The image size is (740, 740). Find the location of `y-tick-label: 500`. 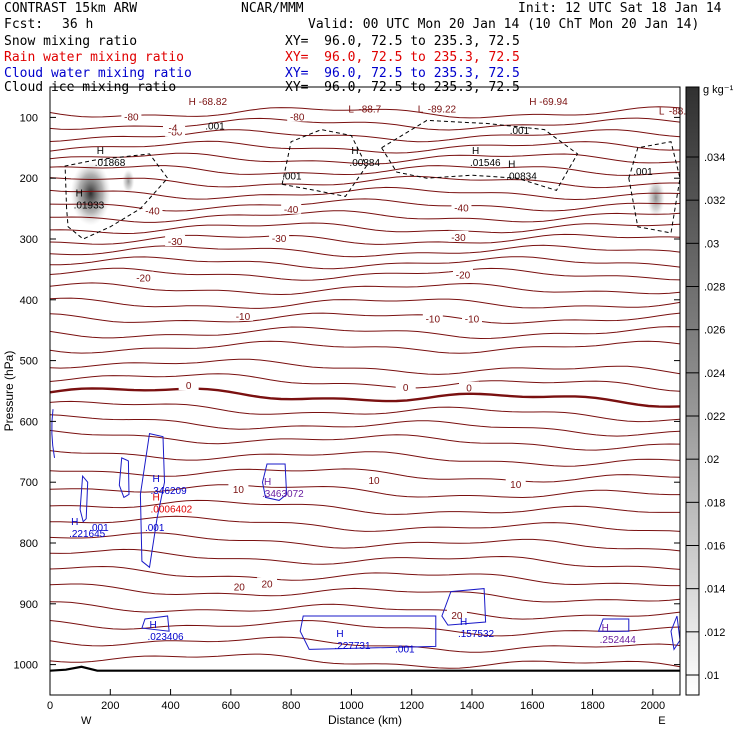

y-tick-label: 500 is located at coordinates (29, 362).